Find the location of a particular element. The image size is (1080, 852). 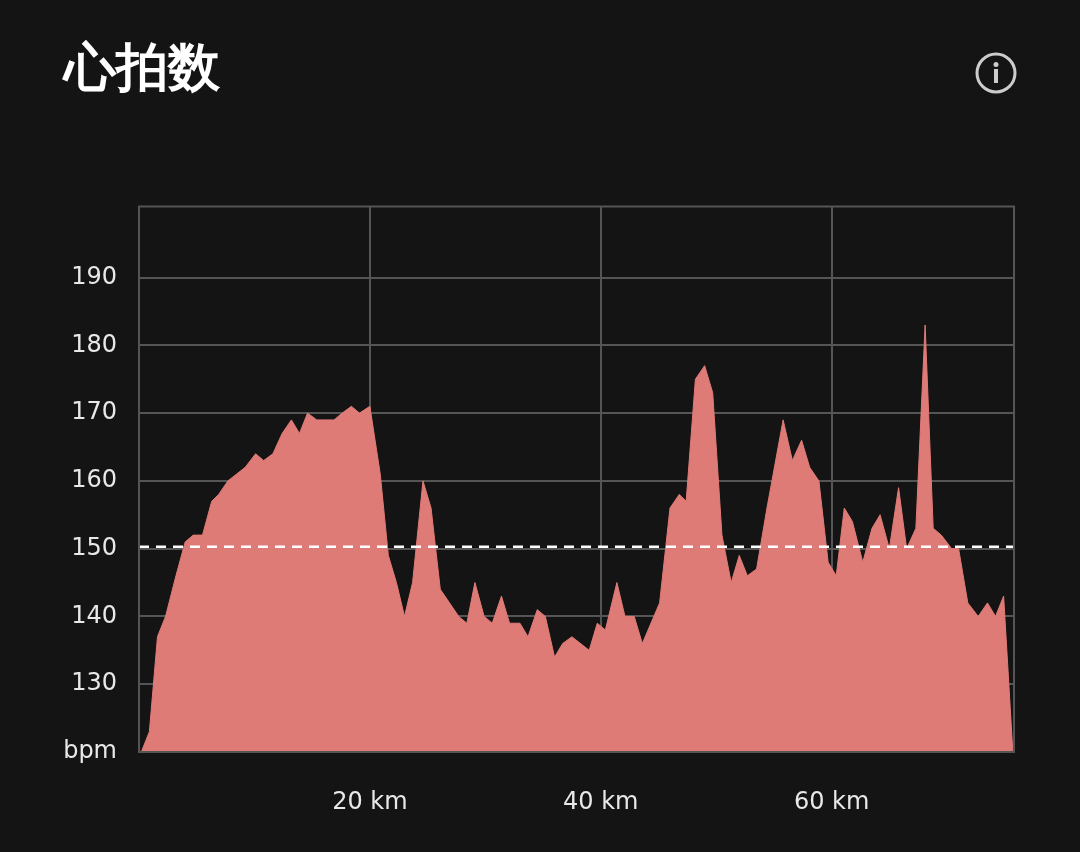

y-tick-label: bpm is located at coordinates (90, 750).